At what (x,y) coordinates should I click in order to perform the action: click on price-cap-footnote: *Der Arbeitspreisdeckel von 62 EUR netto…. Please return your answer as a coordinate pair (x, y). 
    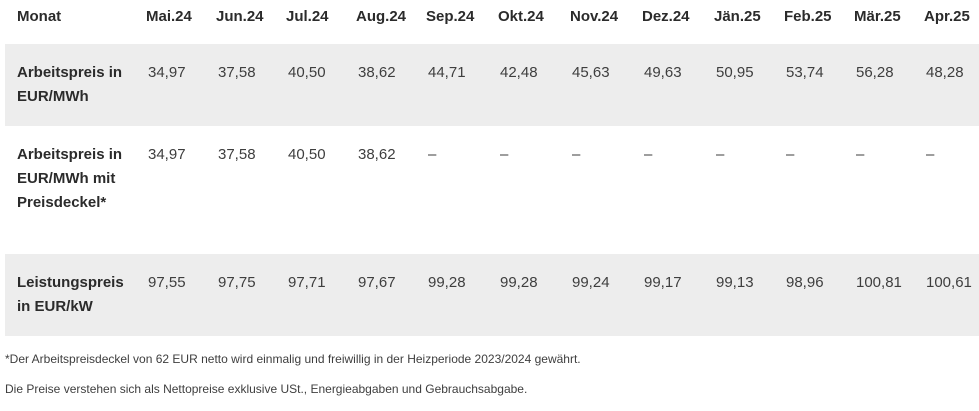
    Looking at the image, I should click on (293, 359).